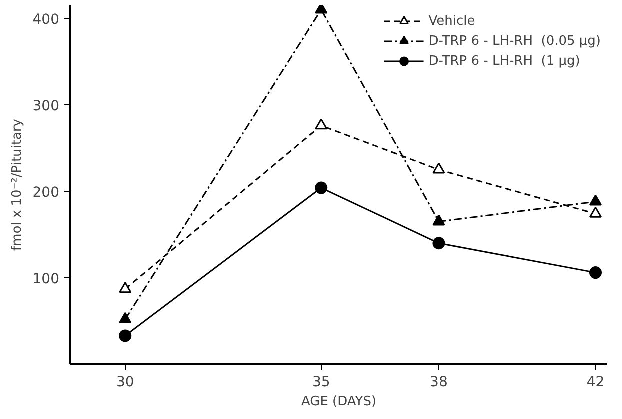  What do you see at coordinates (46, 106) in the screenshot?
I see `y-tick-label: 300` at bounding box center [46, 106].